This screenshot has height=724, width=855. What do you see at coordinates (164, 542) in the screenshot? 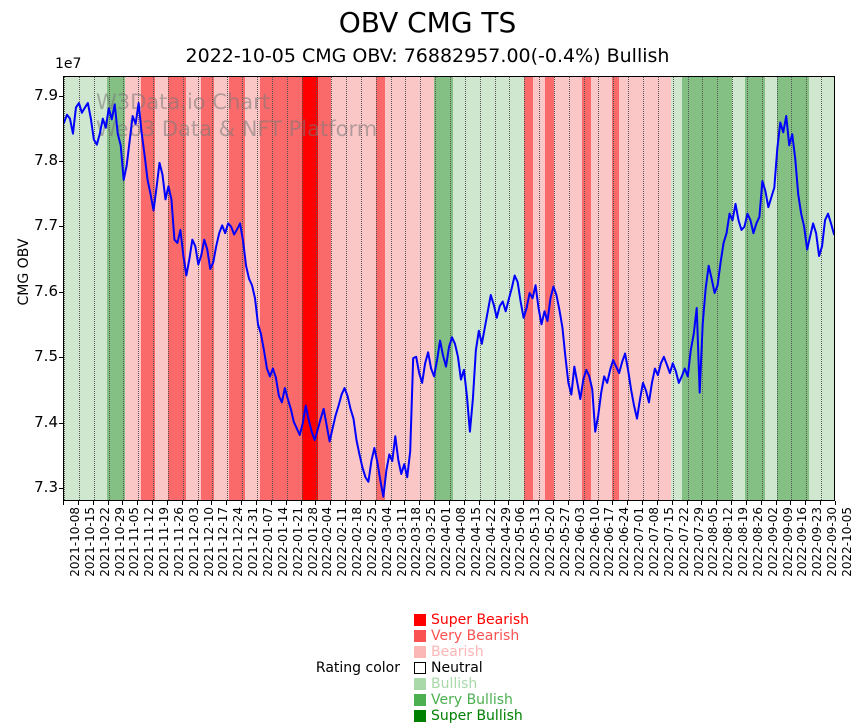
I see `x-axis-tick-label: 2021-11-19` at bounding box center [164, 542].